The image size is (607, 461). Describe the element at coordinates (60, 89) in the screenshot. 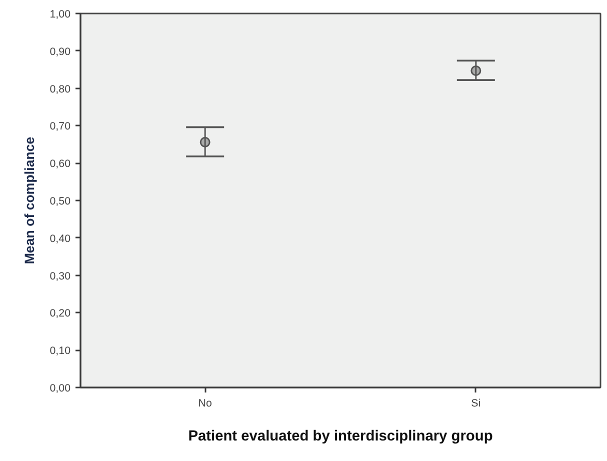

I see `y-tick-label: 0,80` at that location.